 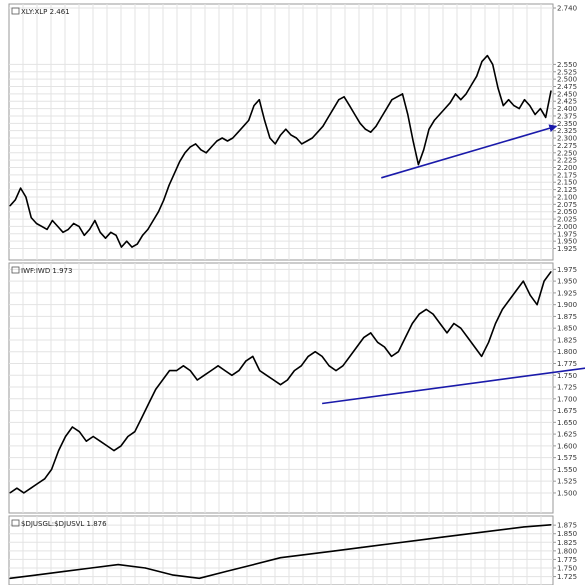 I want to click on y-tick-label: 2.250, so click(x=567, y=153).